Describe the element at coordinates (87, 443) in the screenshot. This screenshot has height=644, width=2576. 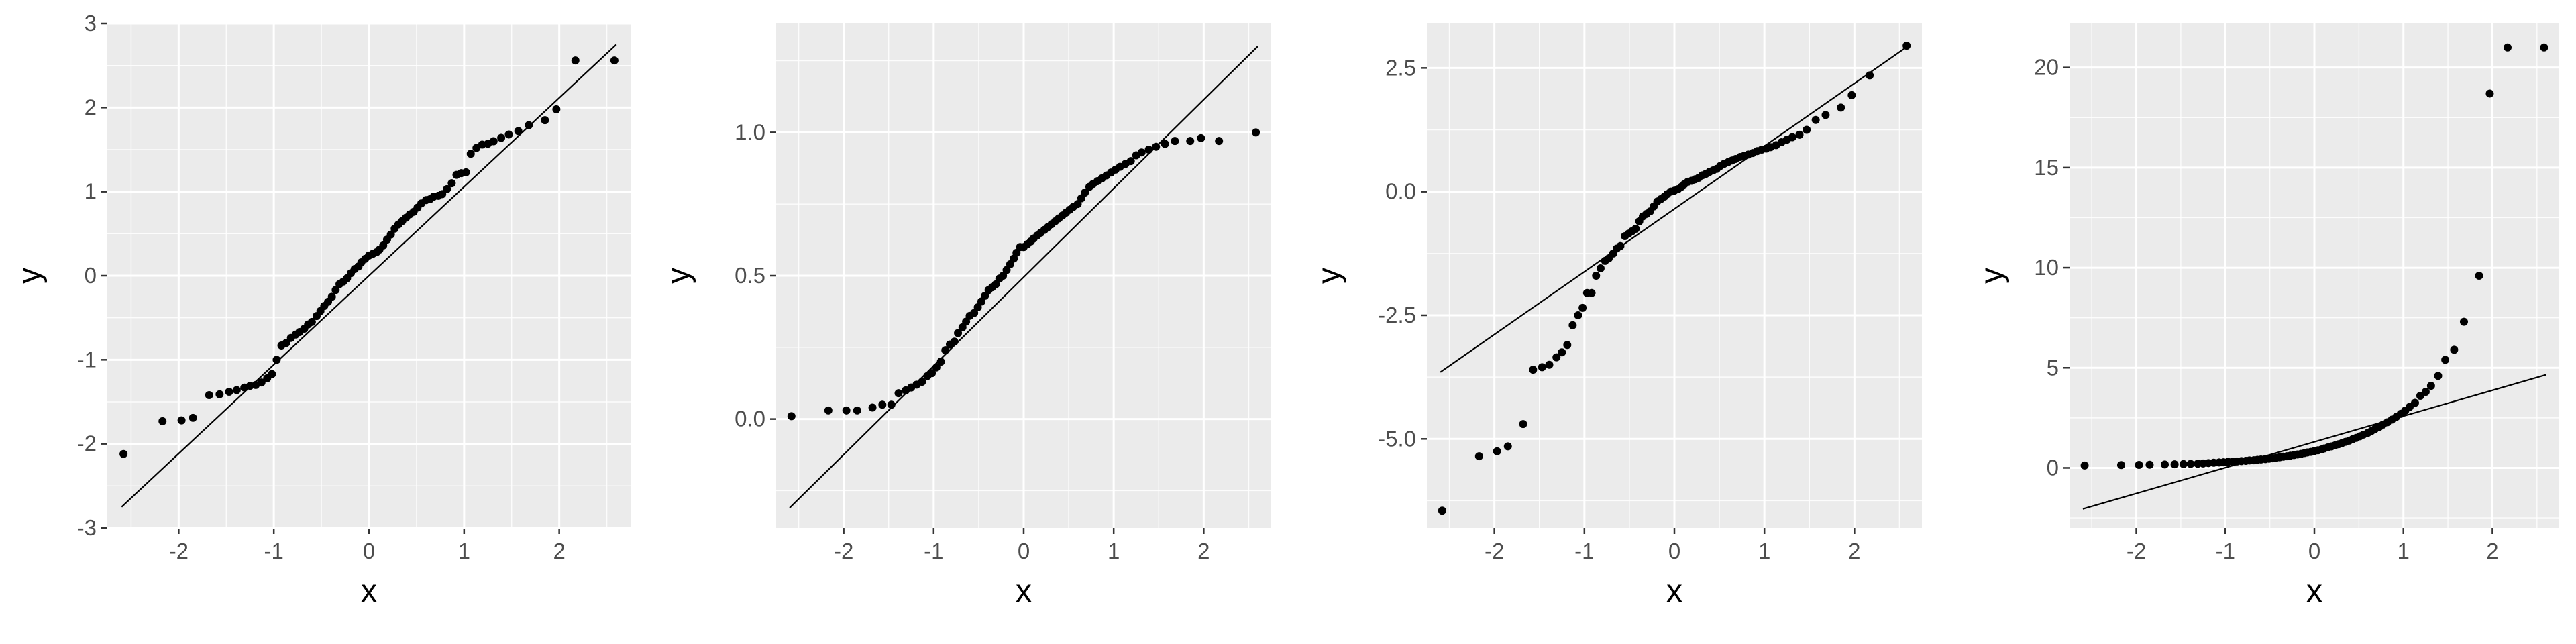
I see `y-tick-label: -2` at that location.